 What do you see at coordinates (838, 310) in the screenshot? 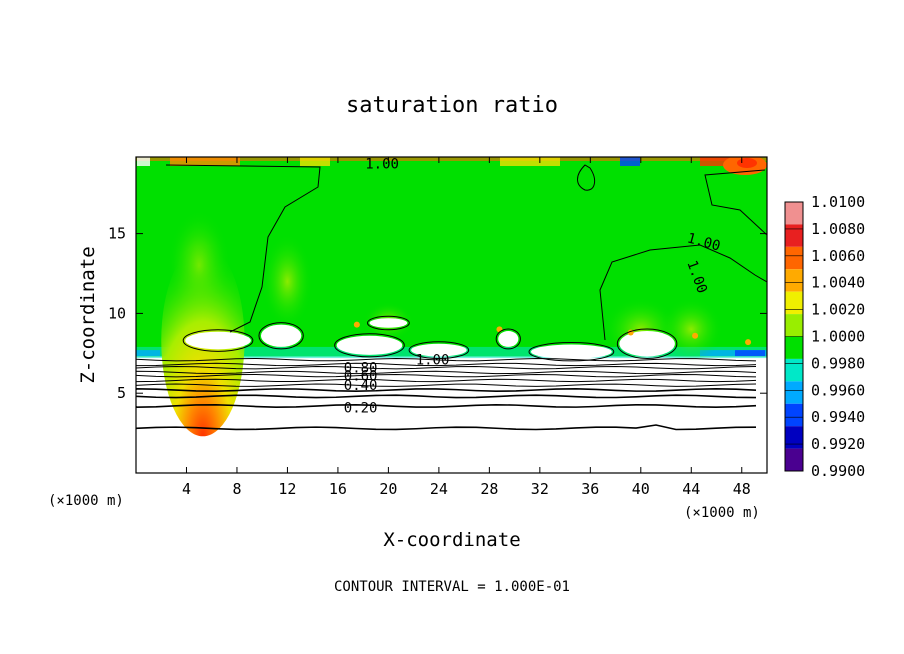
I see `colorbar-label: 1.0020` at bounding box center [838, 310].